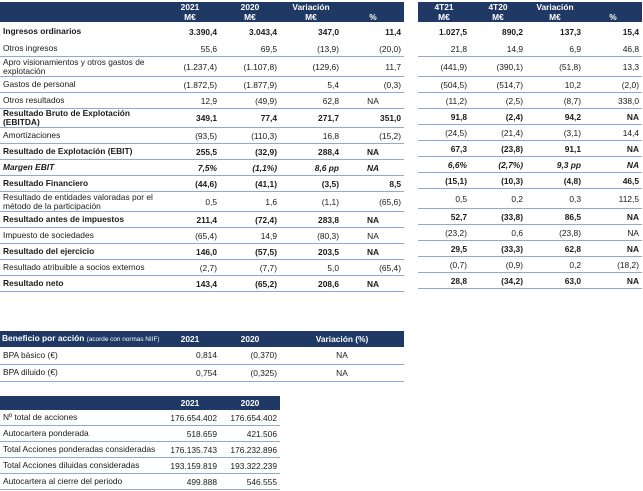 Image resolution: width=643 pixels, height=491 pixels. I want to click on q-variacion-meur: 91,1, so click(555, 148).